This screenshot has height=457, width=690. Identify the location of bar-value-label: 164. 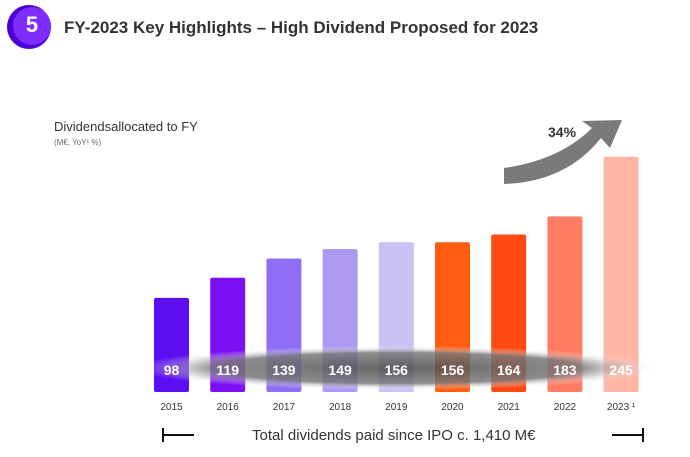
(509, 370).